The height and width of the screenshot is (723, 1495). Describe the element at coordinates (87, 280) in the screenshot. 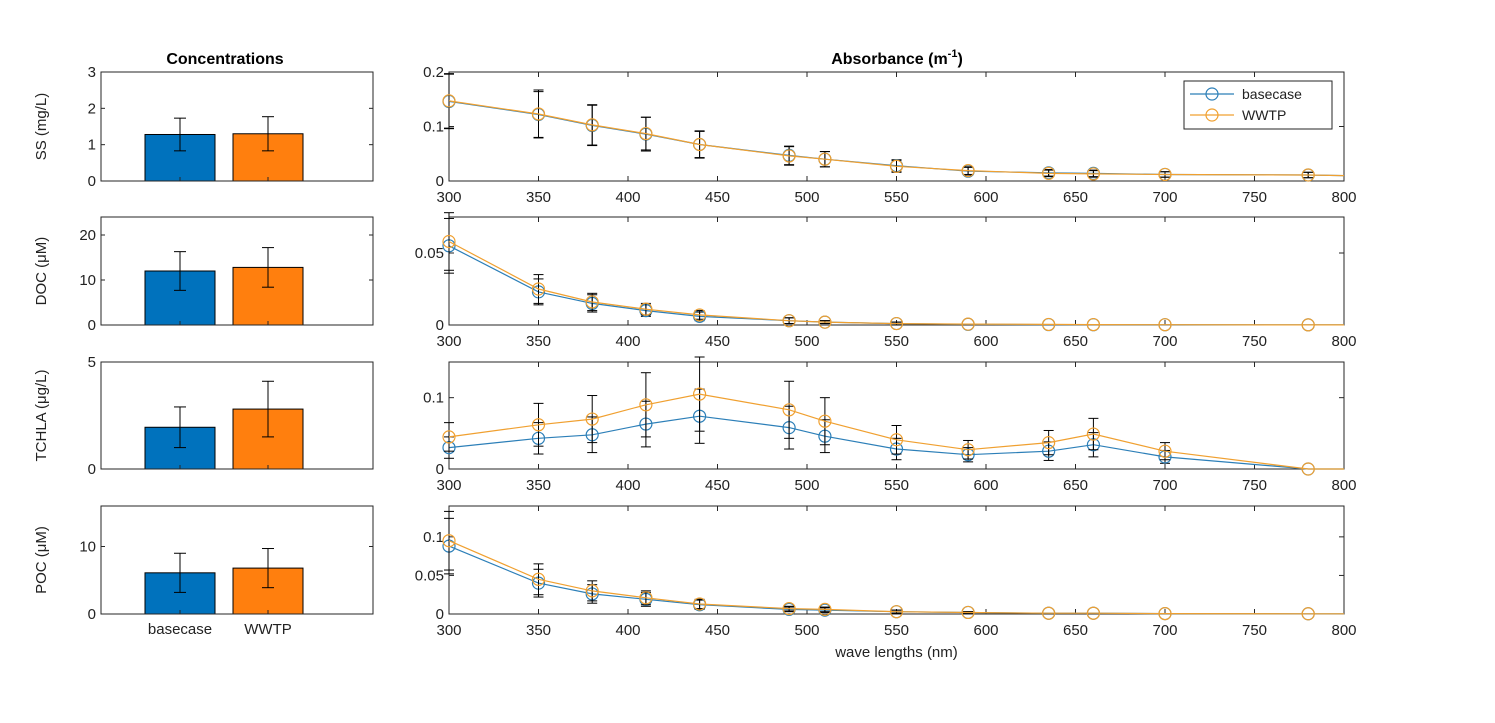

I see `y-tick-label: 10` at that location.